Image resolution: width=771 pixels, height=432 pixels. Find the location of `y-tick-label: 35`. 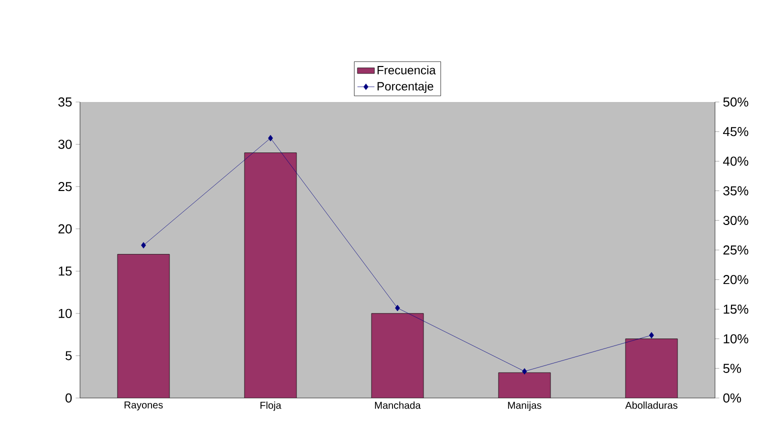

y-tick-label: 35 is located at coordinates (65, 102).